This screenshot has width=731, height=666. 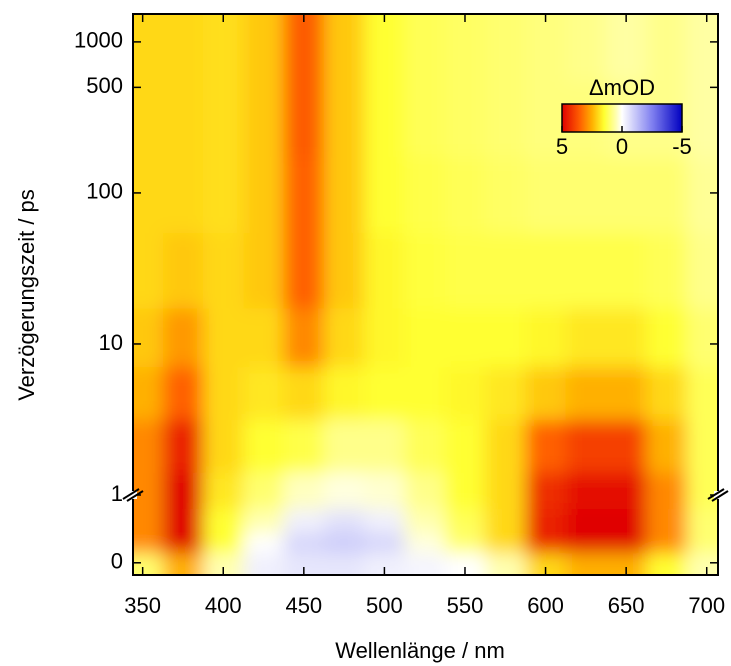 I want to click on x-axis-label: Wellenlänge / nm, so click(x=420, y=650).